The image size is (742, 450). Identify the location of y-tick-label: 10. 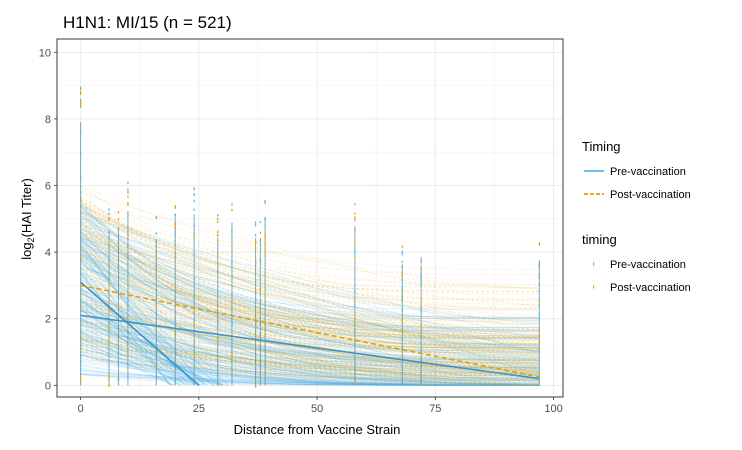
(45, 53).